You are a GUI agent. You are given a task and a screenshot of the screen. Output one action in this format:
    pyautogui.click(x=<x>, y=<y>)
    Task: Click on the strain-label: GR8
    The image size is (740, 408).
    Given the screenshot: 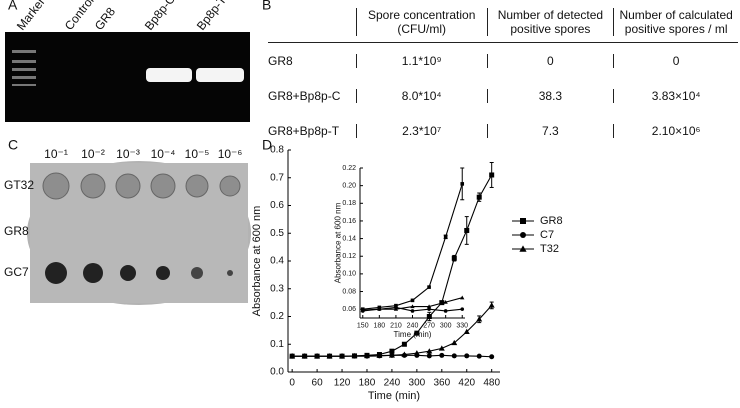 What is the action you would take?
    pyautogui.click(x=16, y=231)
    